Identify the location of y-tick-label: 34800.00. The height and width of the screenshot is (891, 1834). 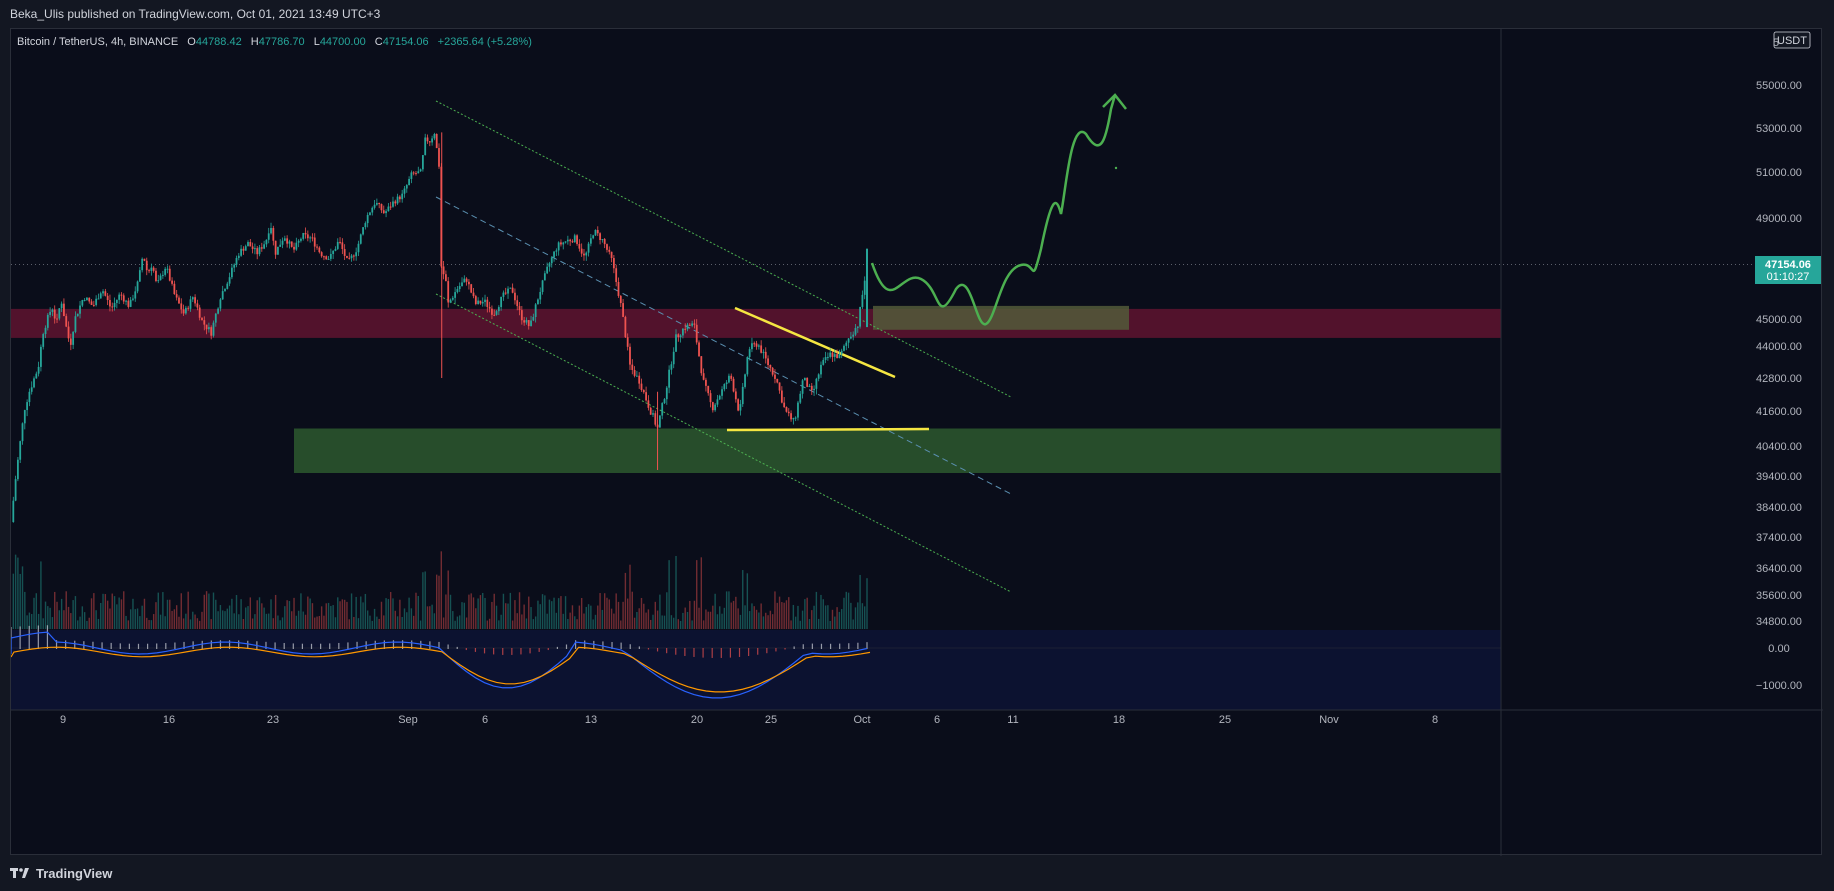
(1779, 622).